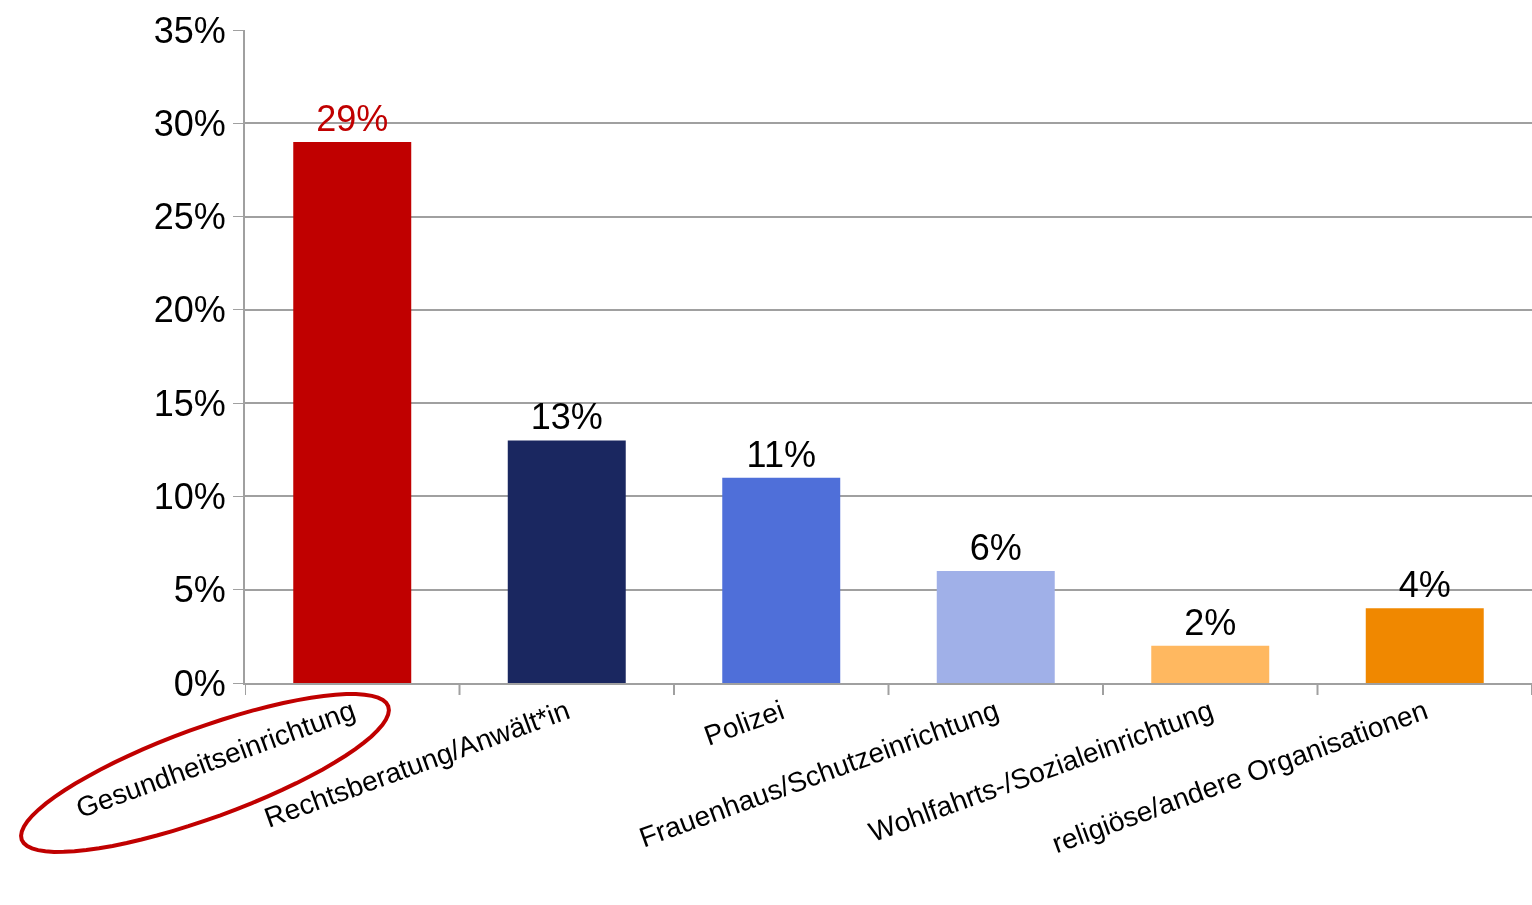 This screenshot has height=905, width=1532. What do you see at coordinates (189, 30) in the screenshot?
I see `y-tick-label: 35%` at bounding box center [189, 30].